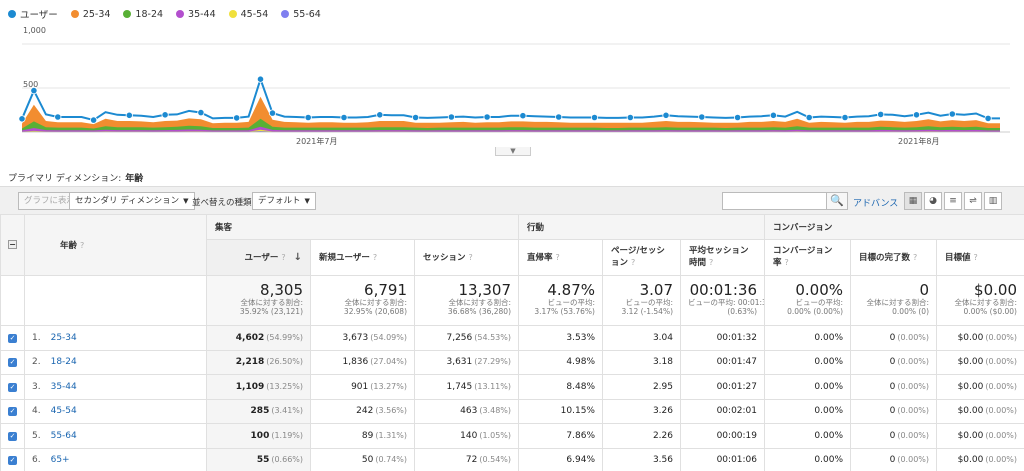 The image size is (1024, 471). I want to click on pivot-view-icon: ▥, so click(993, 201).